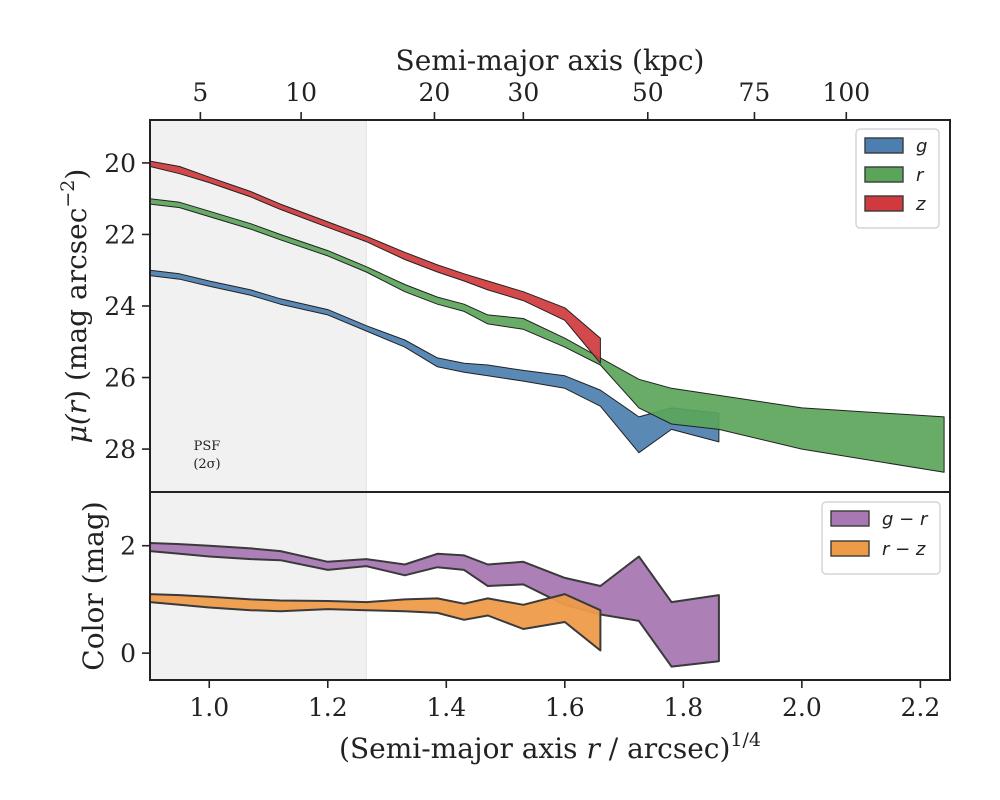 This screenshot has height=800, width=1000. What do you see at coordinates (565, 707) in the screenshot?
I see `x-tick-label: 1.6` at bounding box center [565, 707].